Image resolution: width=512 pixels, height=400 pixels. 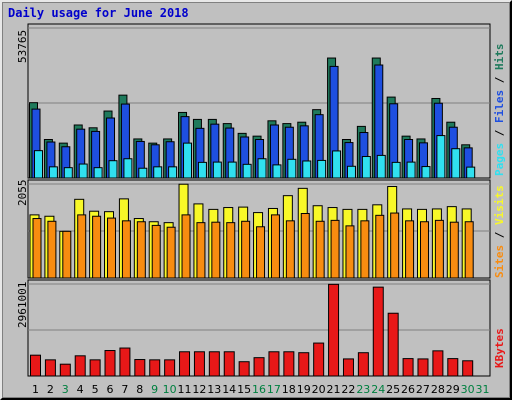 I want to click on day-label-27: 27, so click(x=423, y=389).